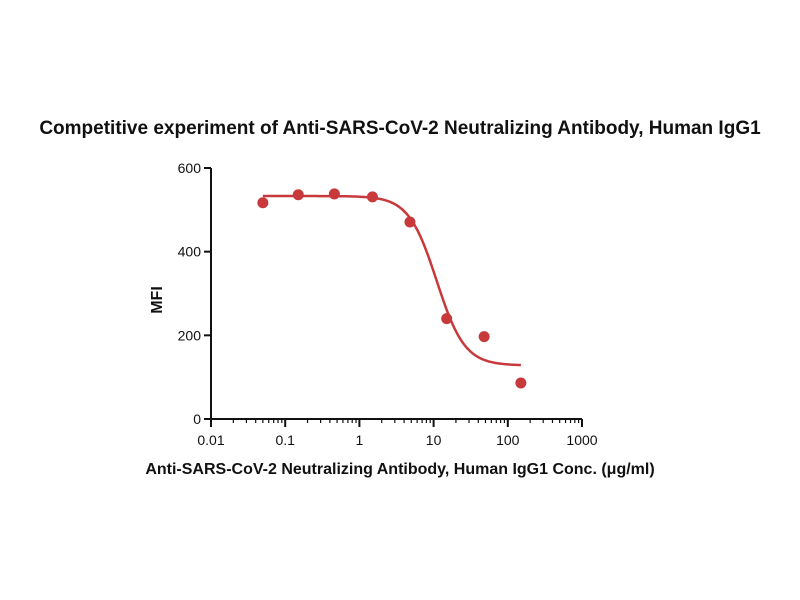 The height and width of the screenshot is (600, 800). What do you see at coordinates (190, 335) in the screenshot?
I see `y-tick-label: 200` at bounding box center [190, 335].